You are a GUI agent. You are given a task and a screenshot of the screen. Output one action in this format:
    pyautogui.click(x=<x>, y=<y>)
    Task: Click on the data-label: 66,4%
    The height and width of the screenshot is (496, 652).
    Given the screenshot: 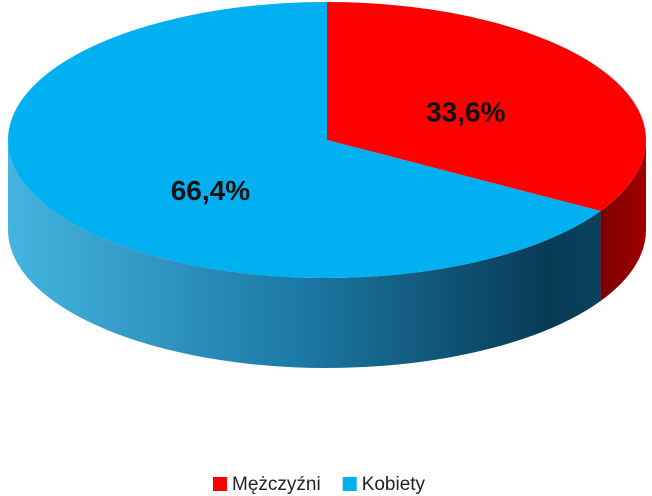 What is the action you would take?
    pyautogui.click(x=210, y=190)
    